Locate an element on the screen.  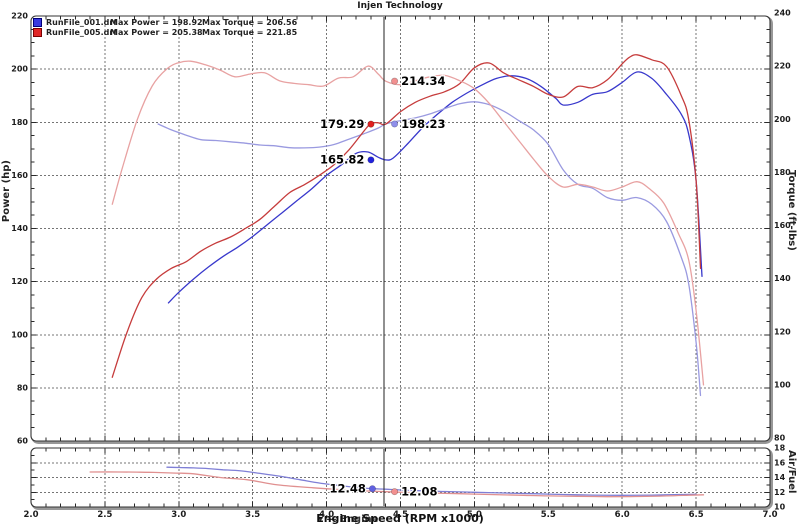
svg-text: 18 is located at coordinates (780, 448).